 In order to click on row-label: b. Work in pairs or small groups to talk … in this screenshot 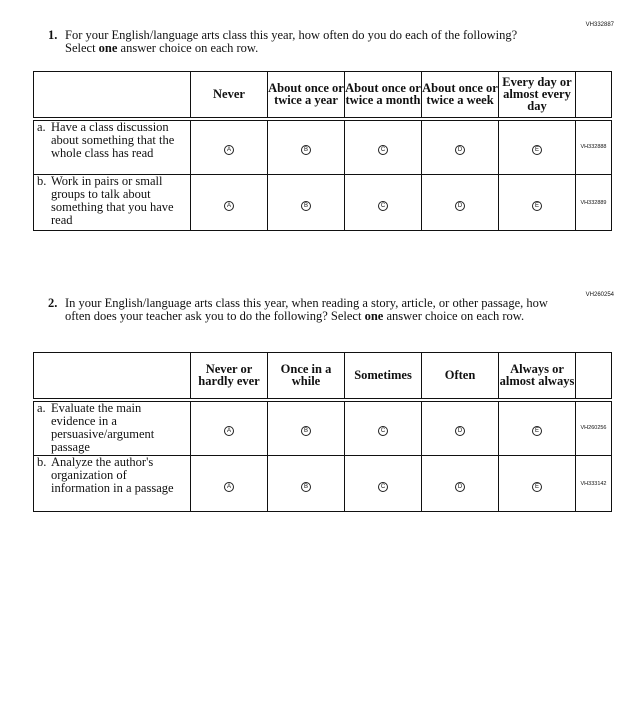, I will do `click(112, 202)`.